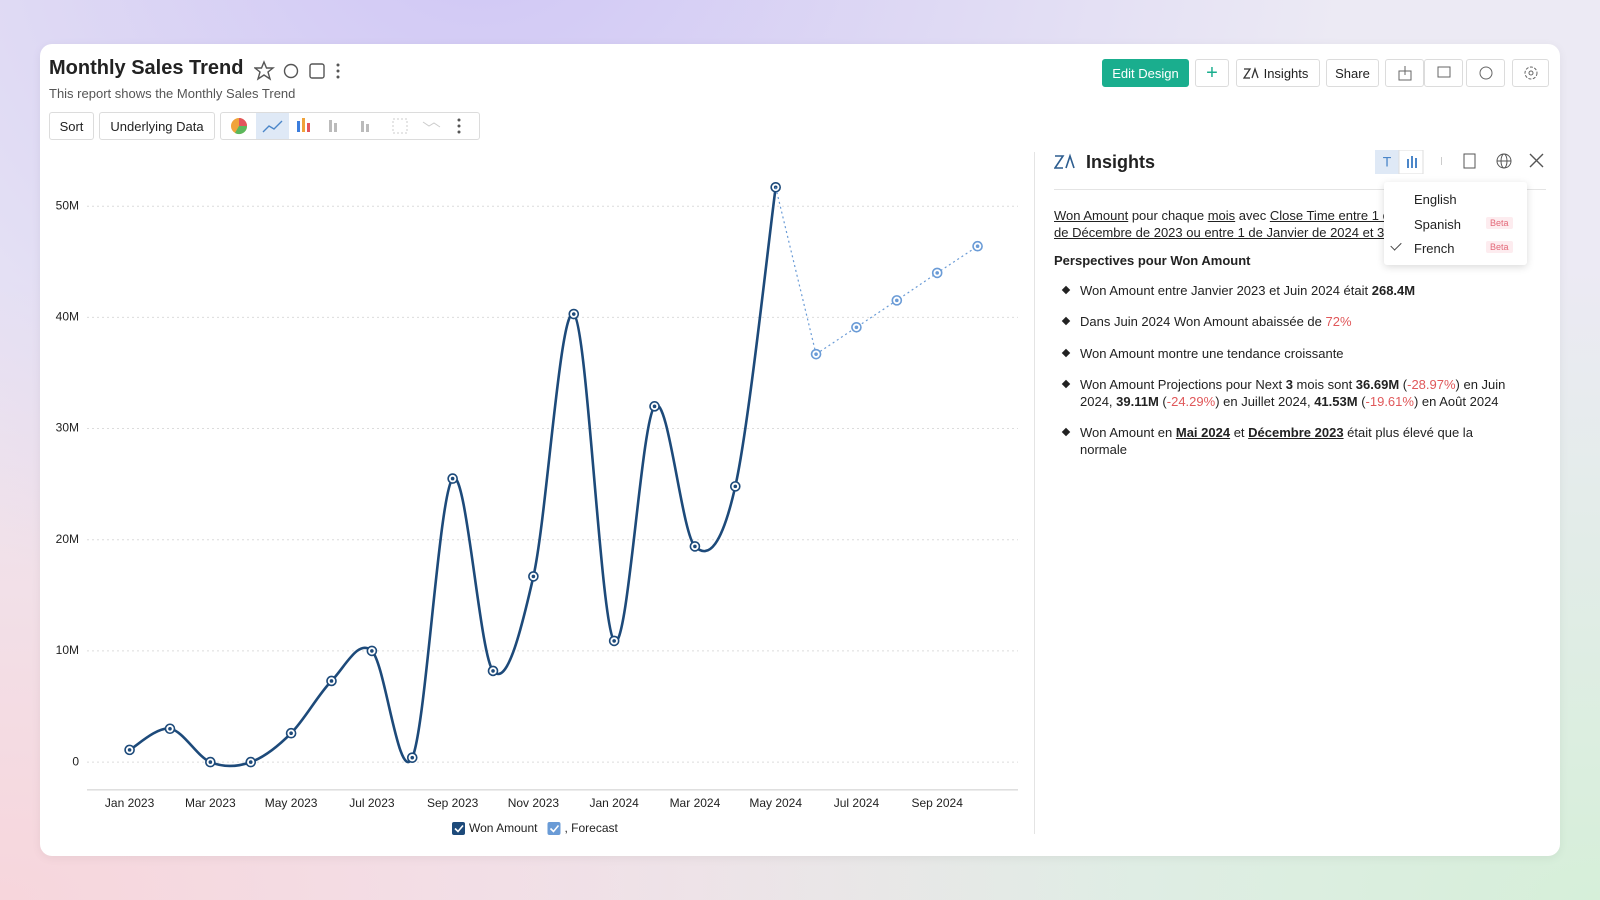 Image resolution: width=1600 pixels, height=900 pixels. Describe the element at coordinates (1326, 215) in the screenshot. I see `text-run: Close Time entre 1 c` at that location.